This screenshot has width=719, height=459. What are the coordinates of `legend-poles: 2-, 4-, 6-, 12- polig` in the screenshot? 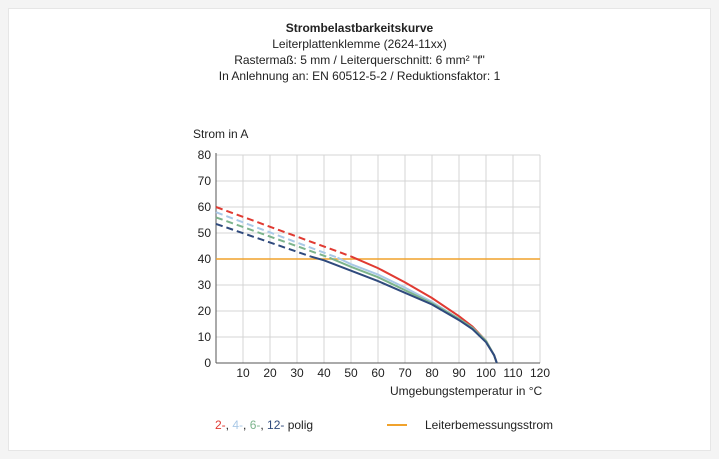 It's located at (264, 425).